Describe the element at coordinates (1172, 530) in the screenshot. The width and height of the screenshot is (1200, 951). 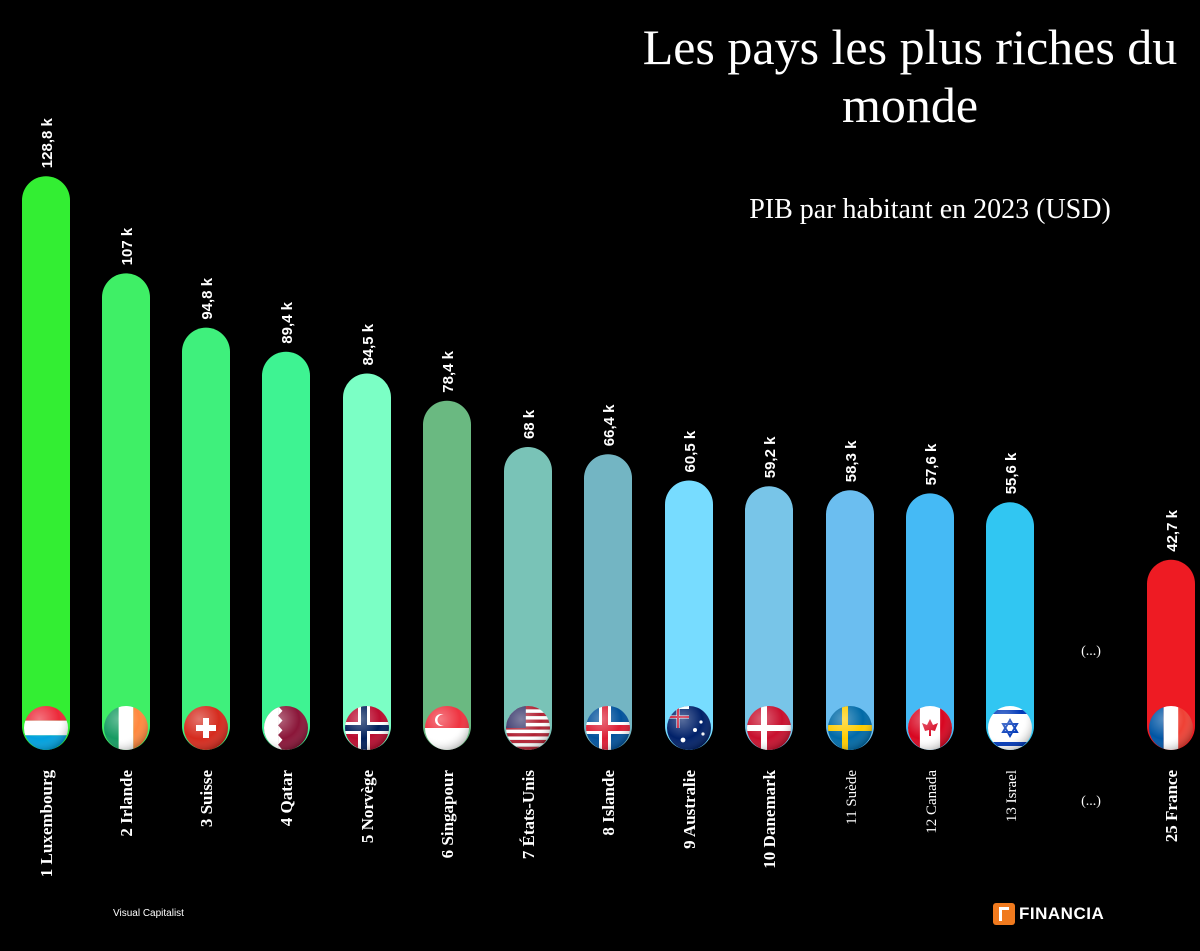
I see `value-label-25-france: 42,7 k` at that location.